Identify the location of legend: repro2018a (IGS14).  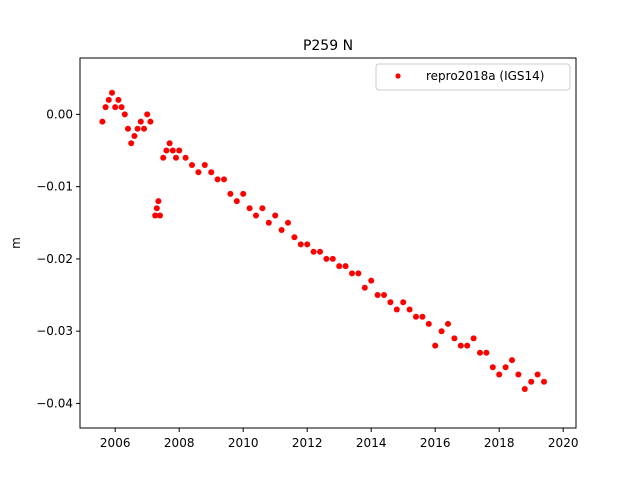
(473, 77).